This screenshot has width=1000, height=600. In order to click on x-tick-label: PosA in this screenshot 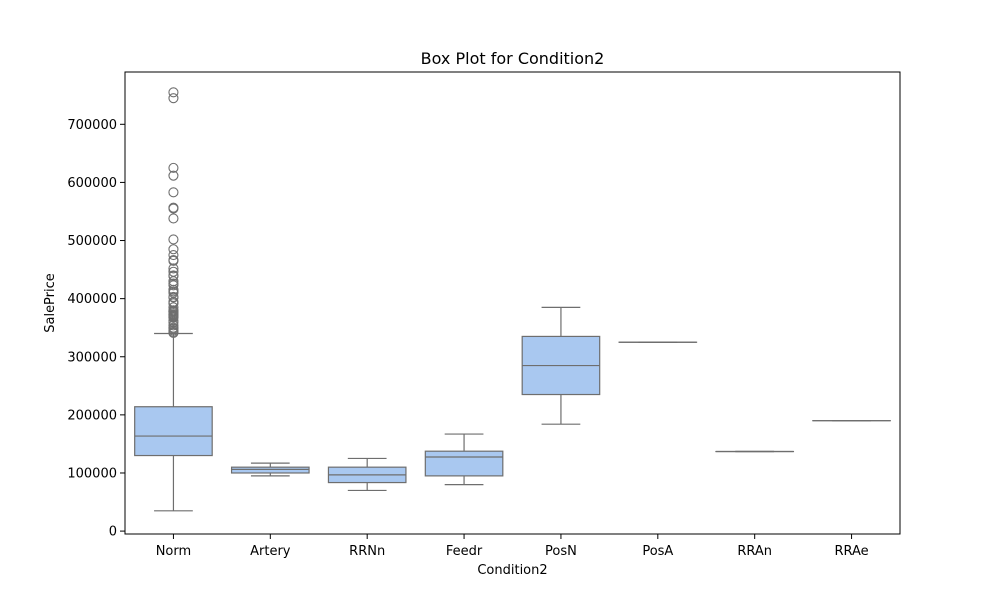, I will do `click(657, 551)`.